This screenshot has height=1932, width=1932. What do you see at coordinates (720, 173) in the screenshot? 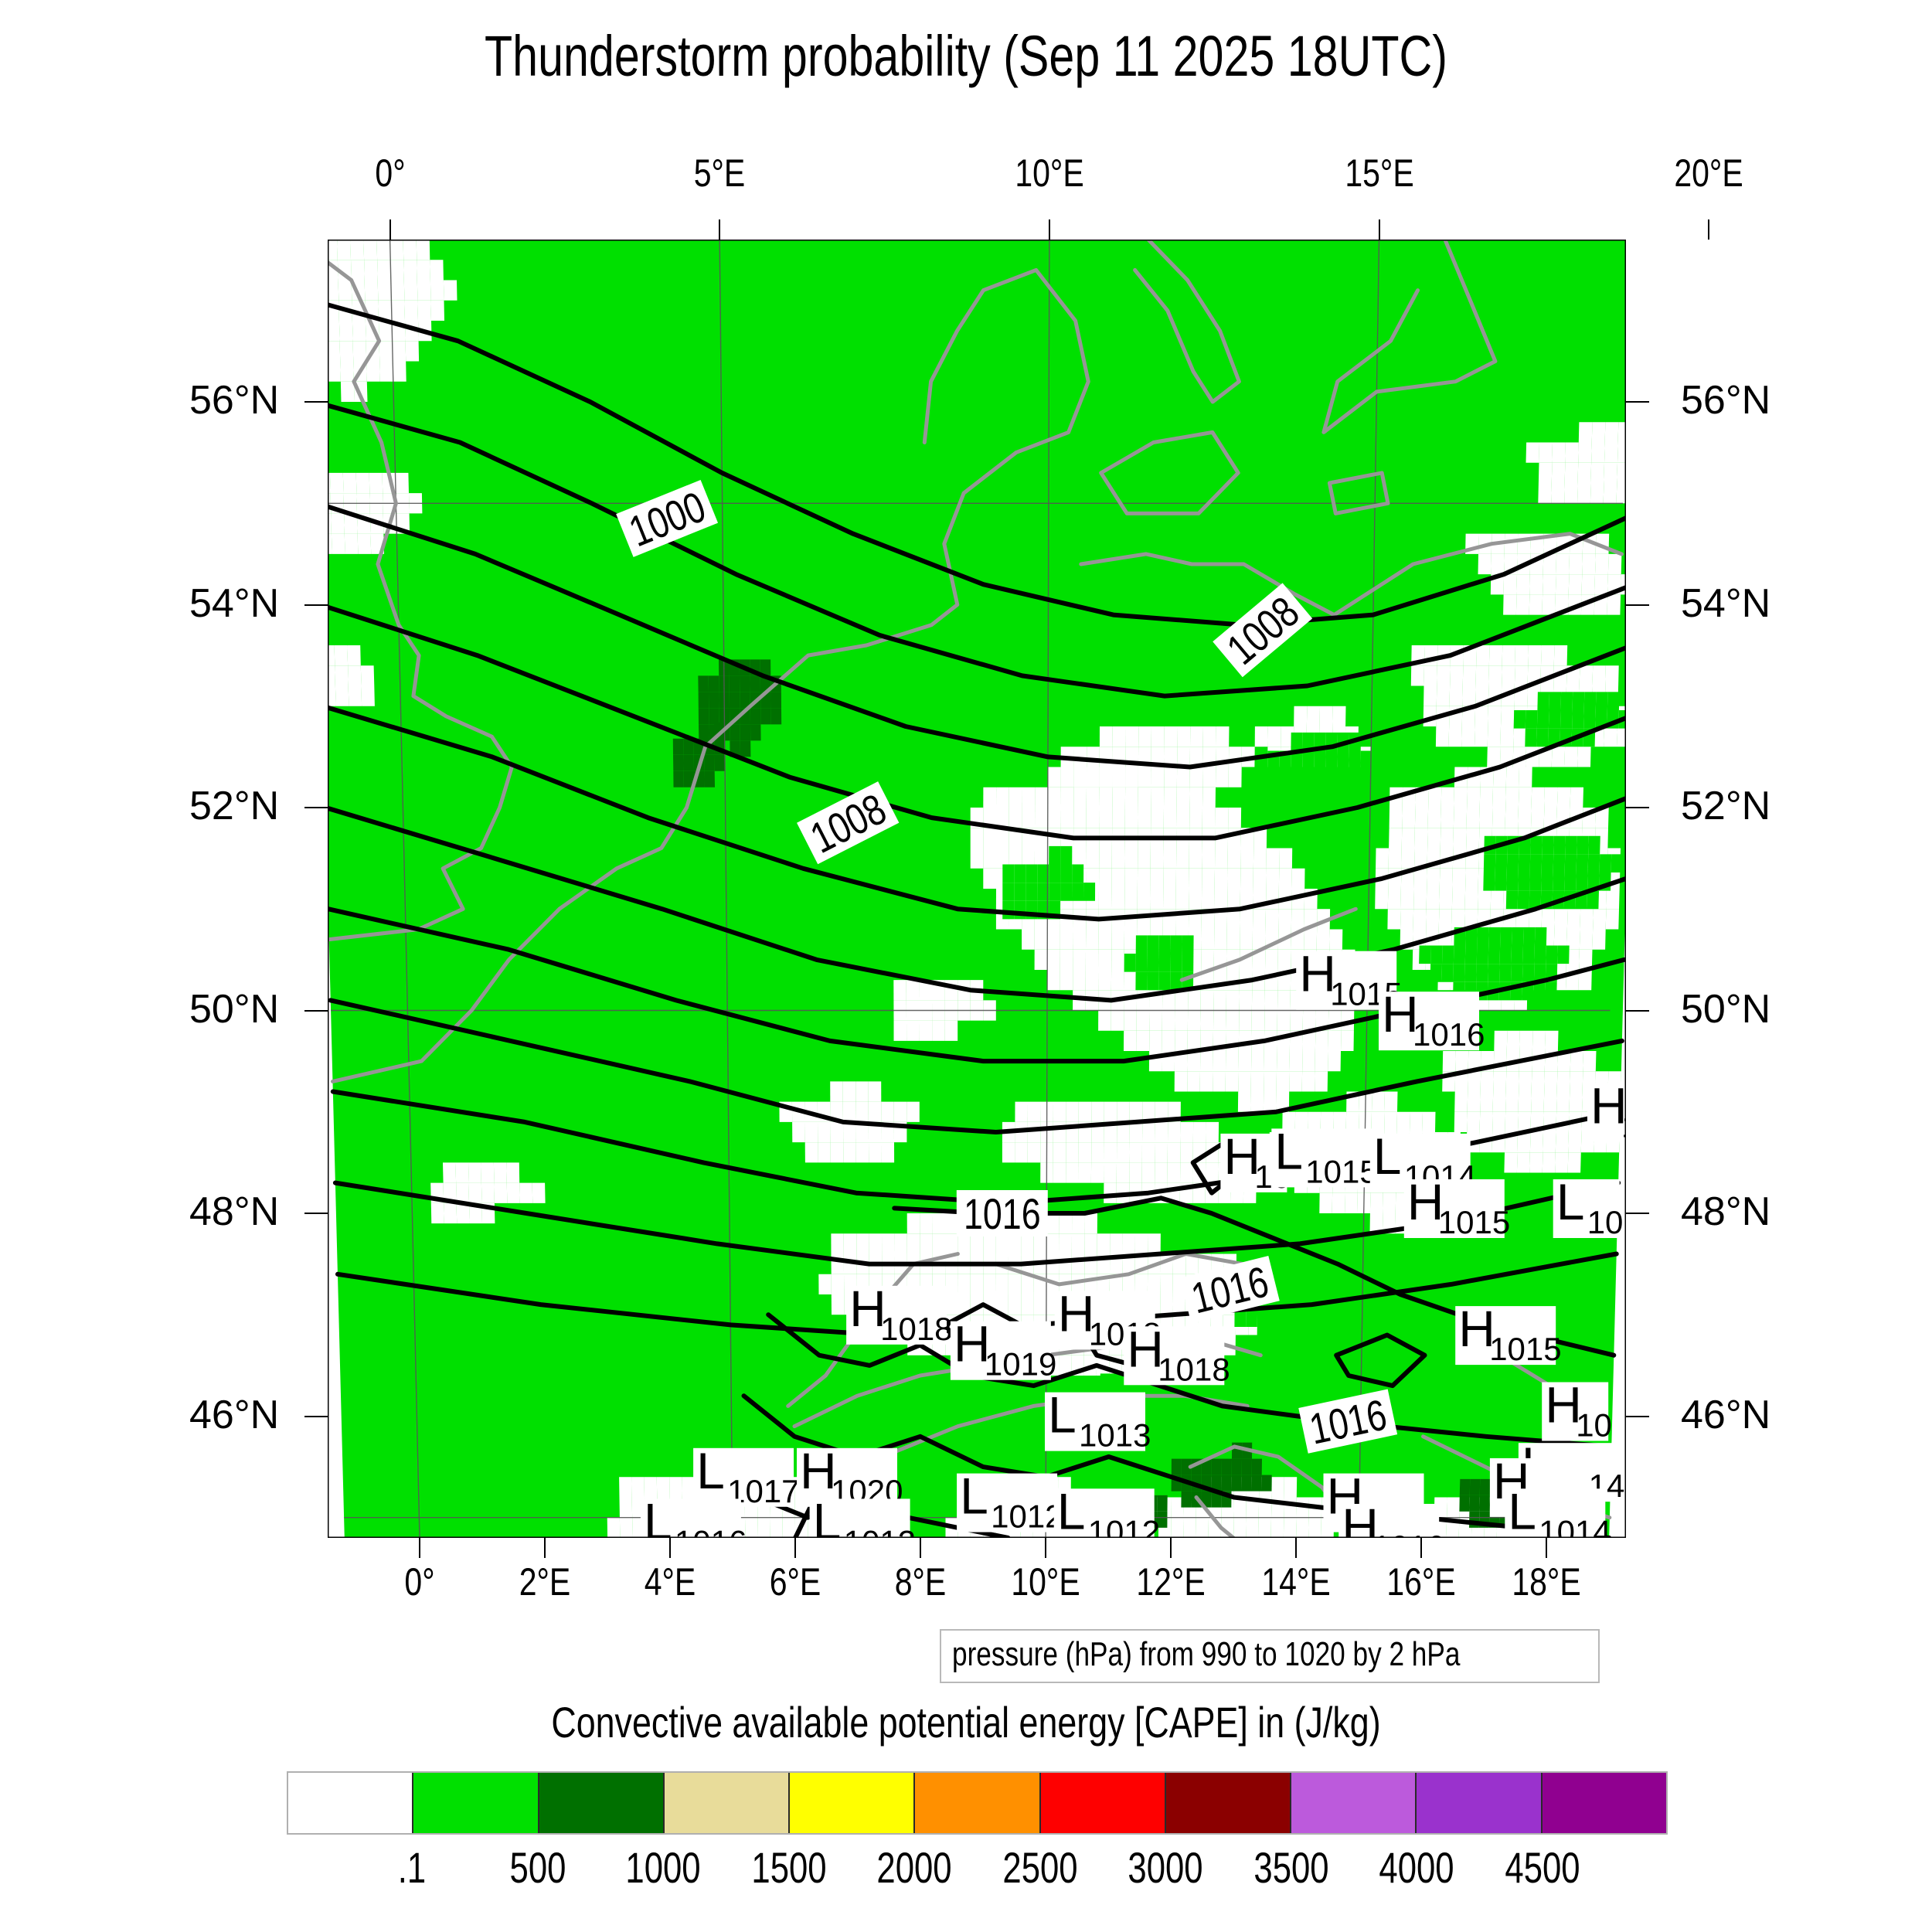
I see `axis-top-label: 5°E` at bounding box center [720, 173].